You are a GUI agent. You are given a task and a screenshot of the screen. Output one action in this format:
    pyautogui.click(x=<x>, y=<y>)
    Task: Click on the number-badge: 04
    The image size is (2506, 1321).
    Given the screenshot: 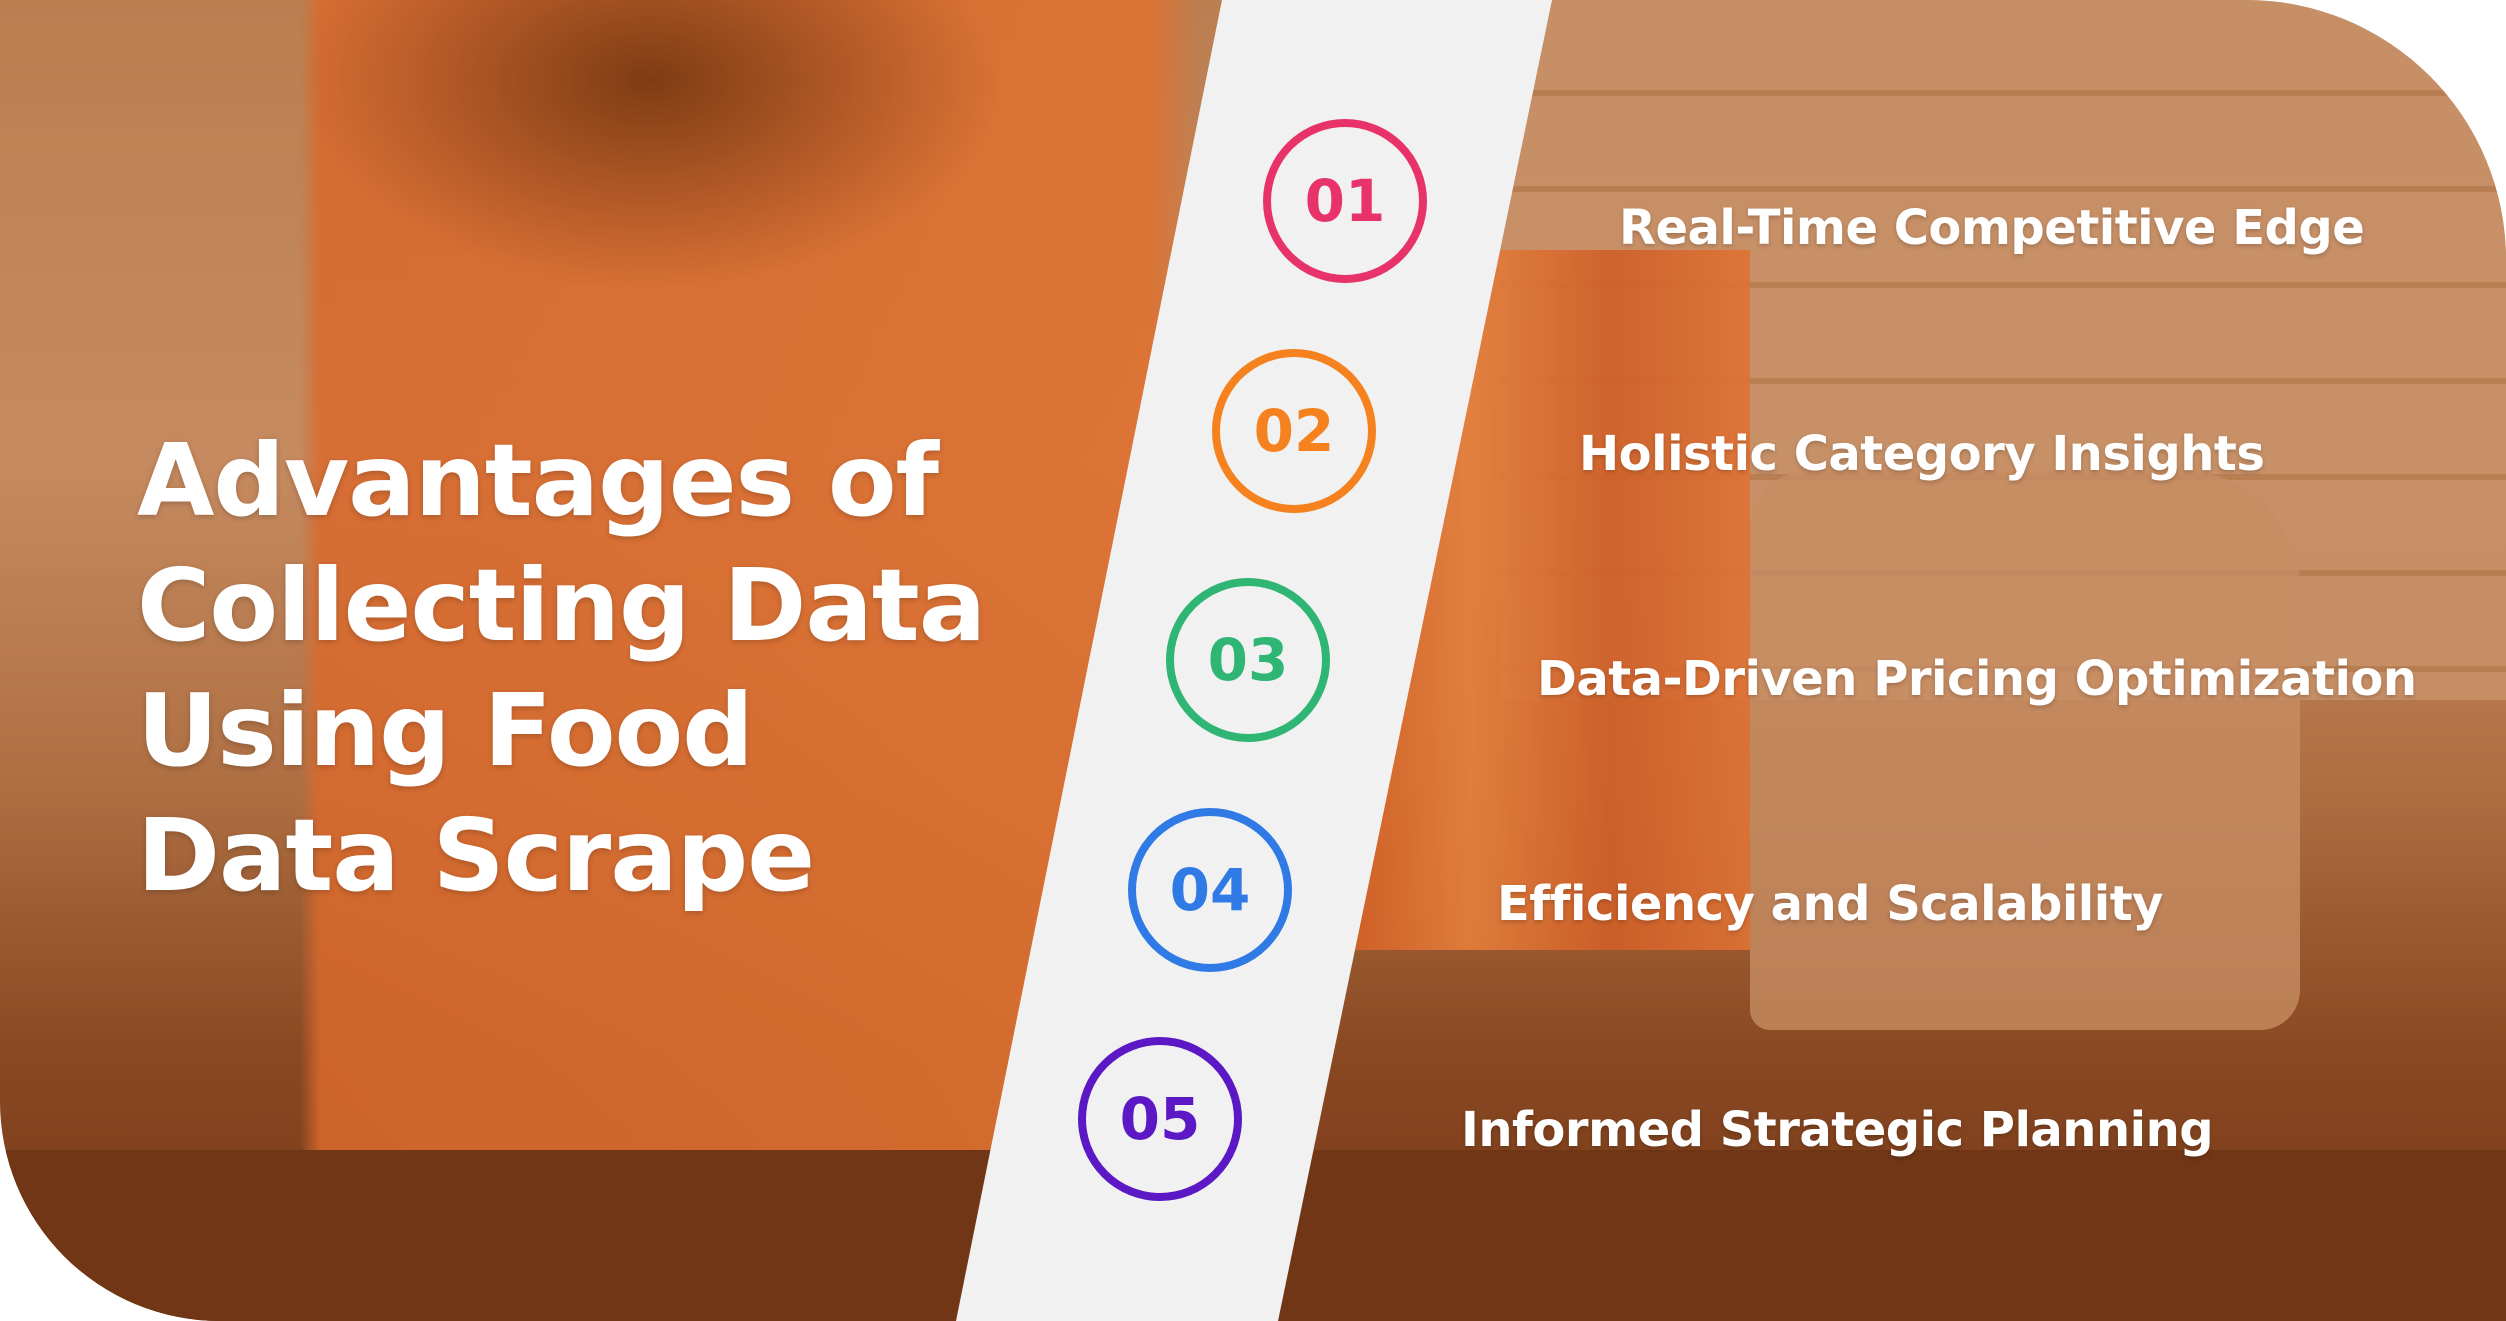 What is the action you would take?
    pyautogui.click(x=1210, y=890)
    